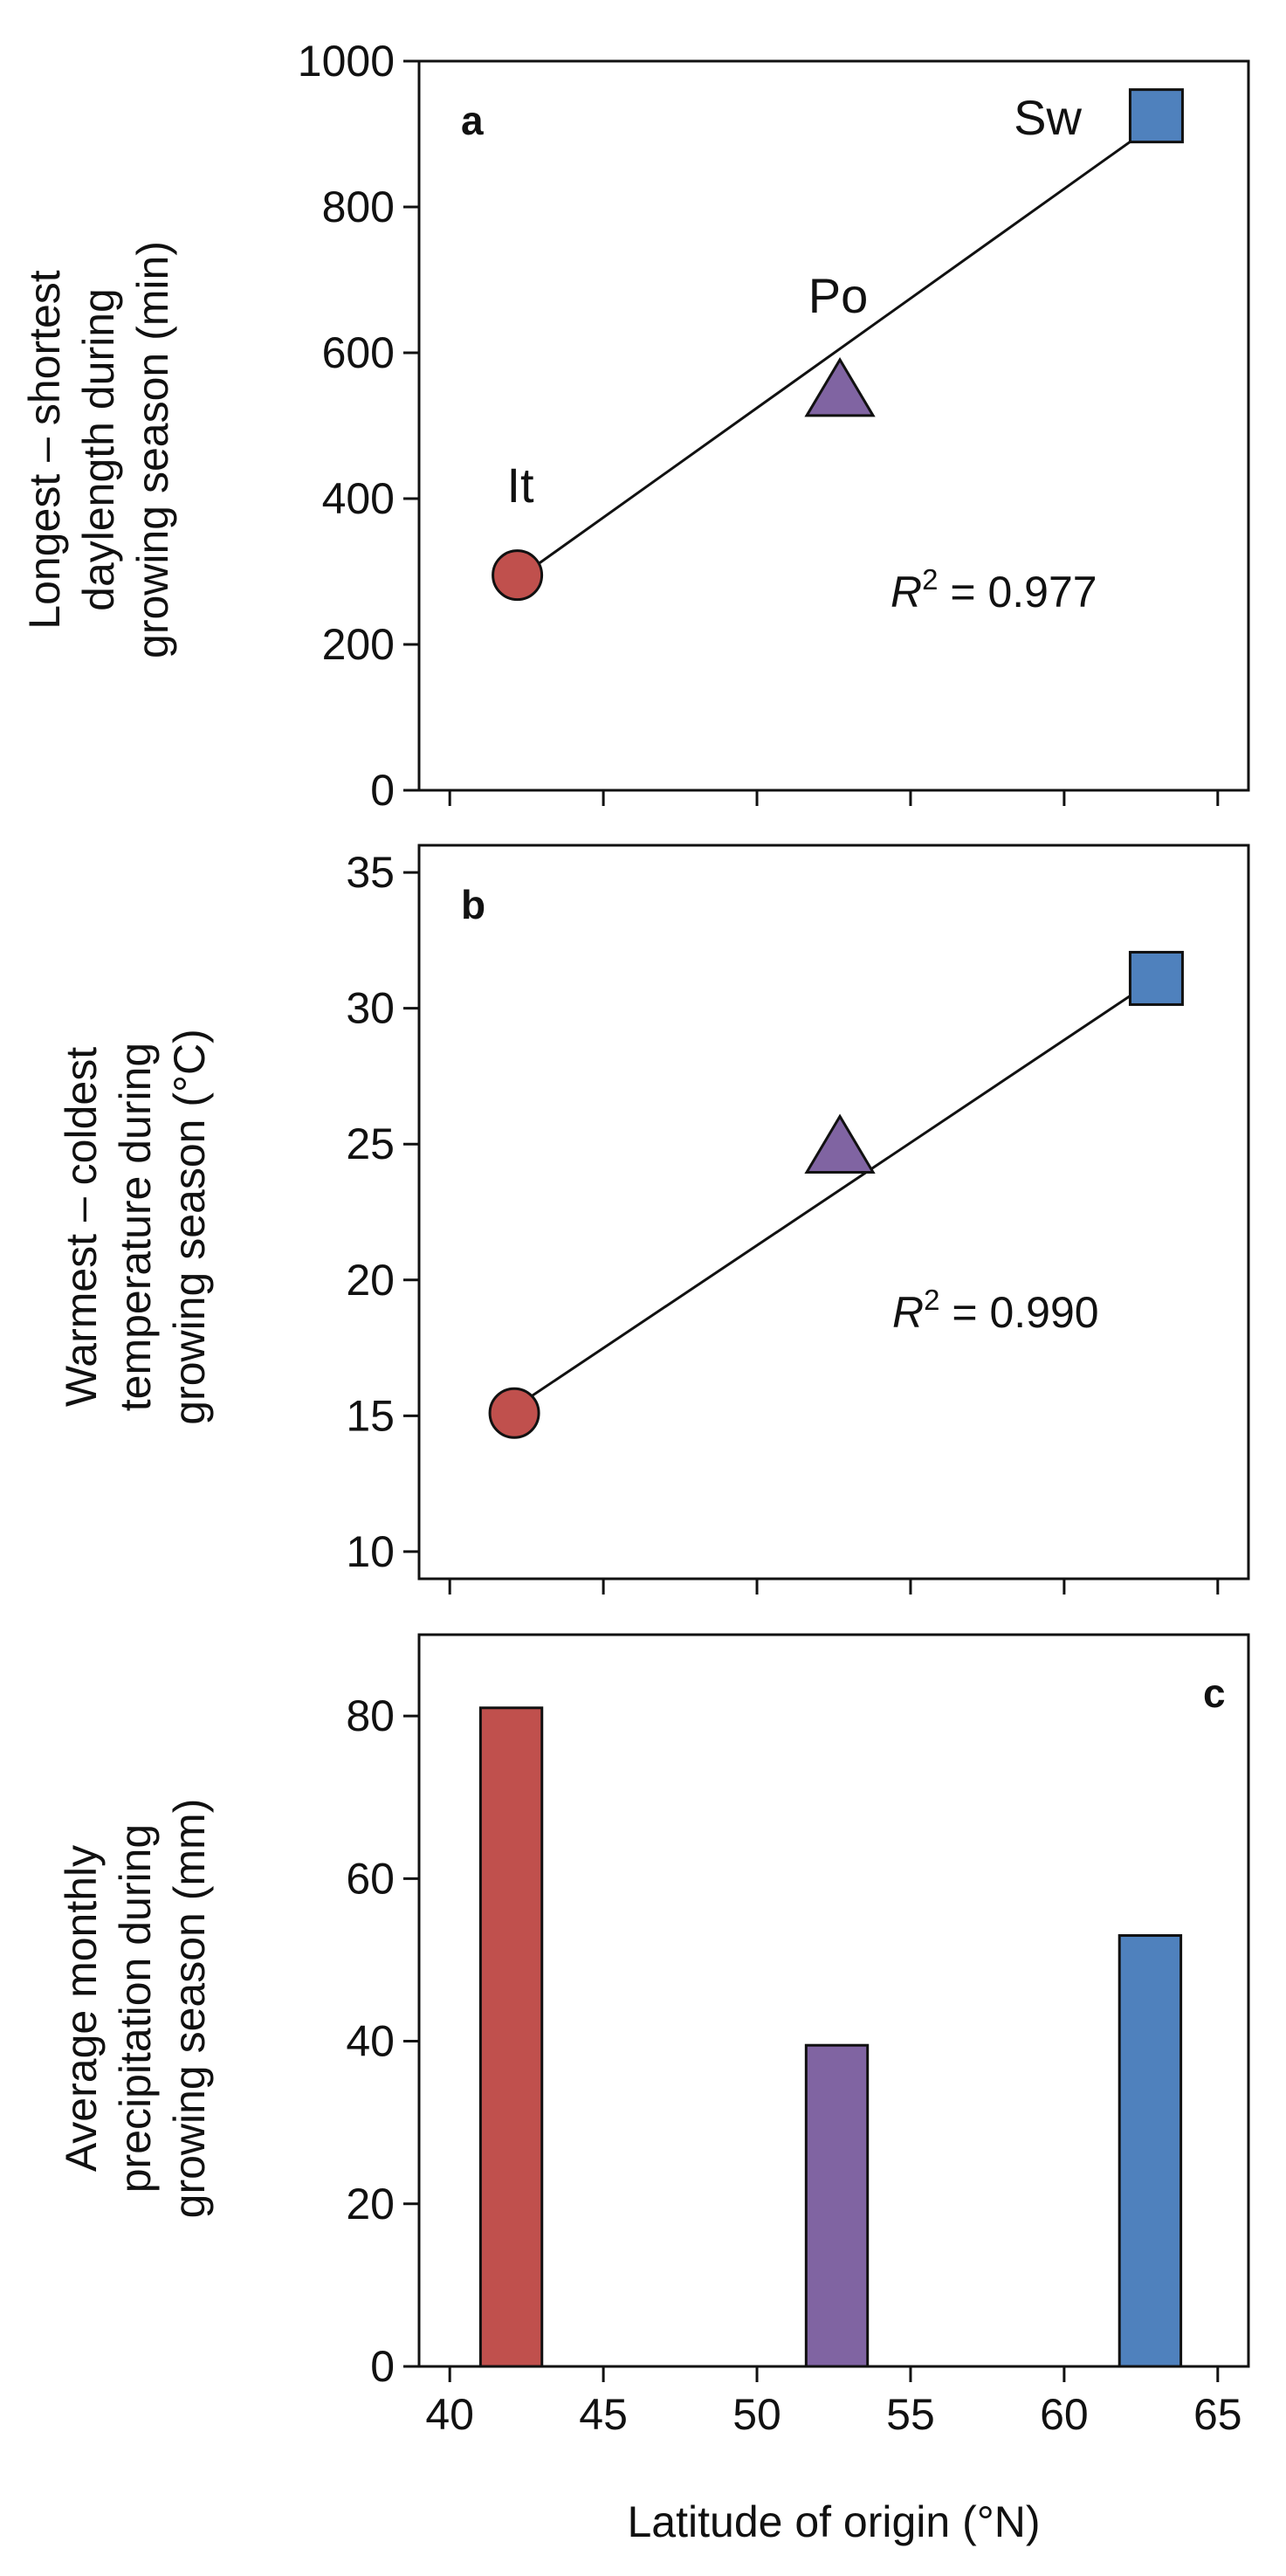 The width and height of the screenshot is (1286, 2576). What do you see at coordinates (449, 2414) in the screenshot?
I see `x-tick-label-40: 40` at bounding box center [449, 2414].